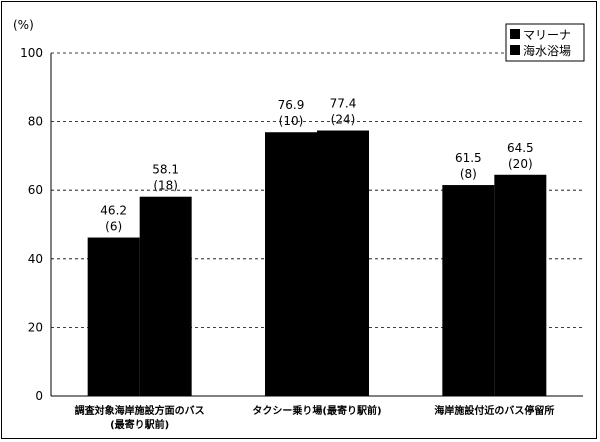 Image resolution: width=600 pixels, height=442 pixels. I want to click on y-tick-label: 40, so click(35, 259).